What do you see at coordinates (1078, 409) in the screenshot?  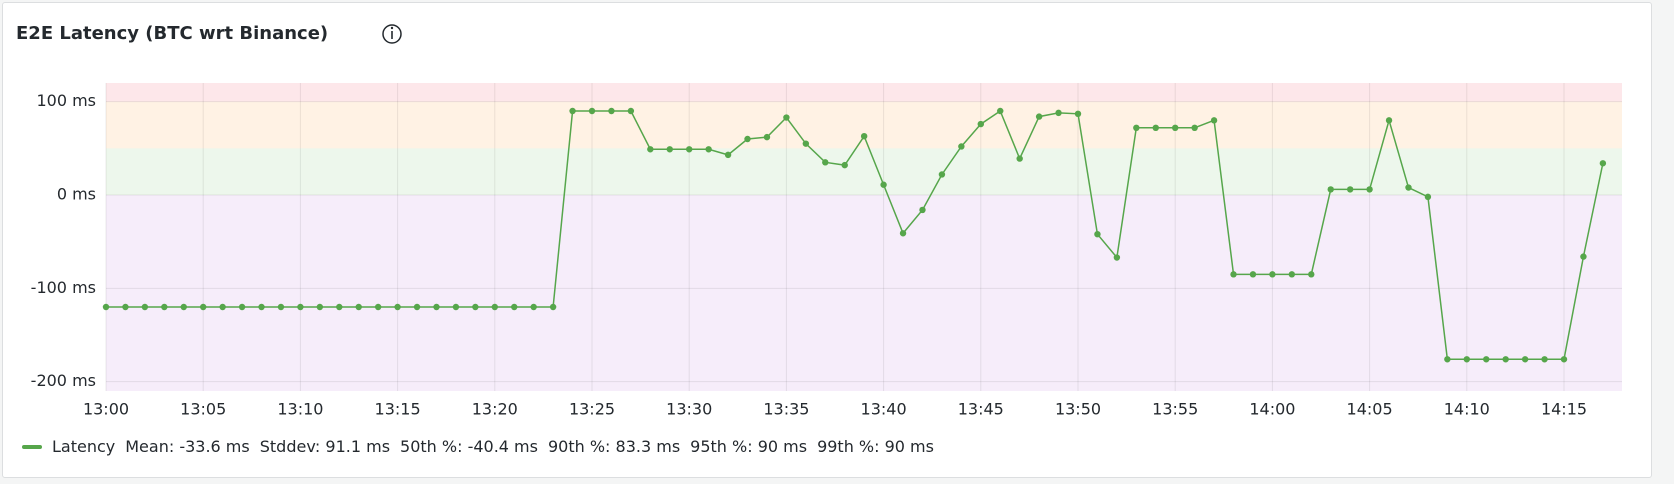 I see `x-tick-label: 13:50` at bounding box center [1078, 409].